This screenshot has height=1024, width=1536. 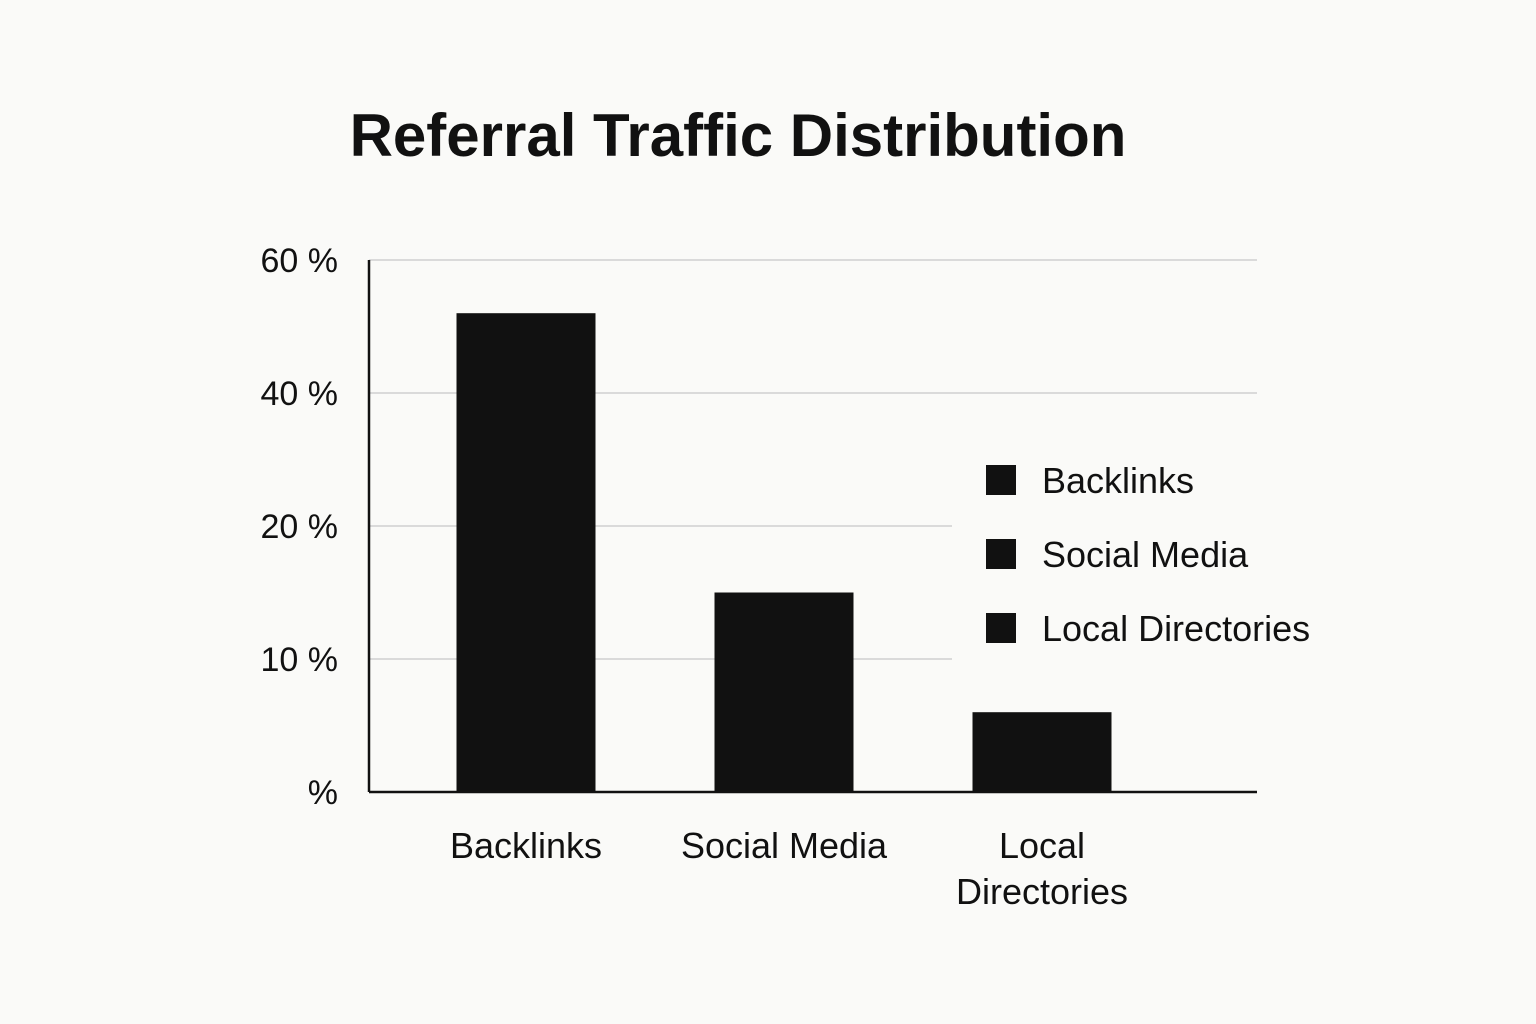 What do you see at coordinates (323, 793) in the screenshot?
I see `y-tick-label: %` at bounding box center [323, 793].